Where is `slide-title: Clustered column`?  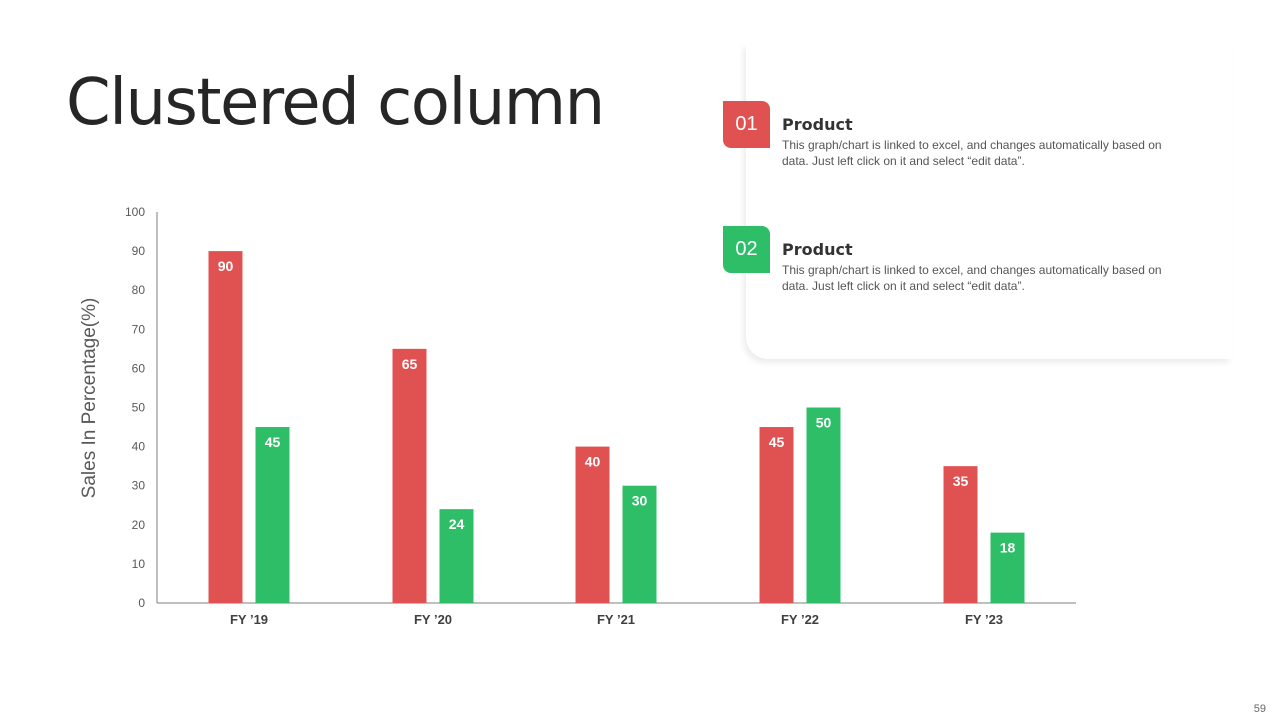 slide-title: Clustered column is located at coordinates (335, 103).